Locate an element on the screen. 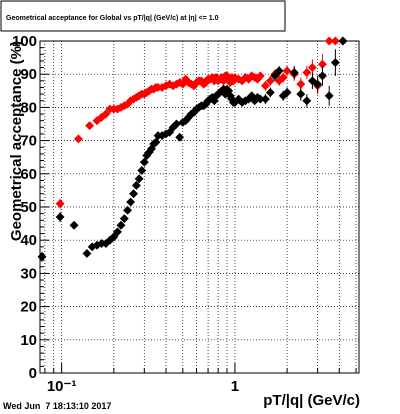  y-tick-label: 20 is located at coordinates (28, 307).